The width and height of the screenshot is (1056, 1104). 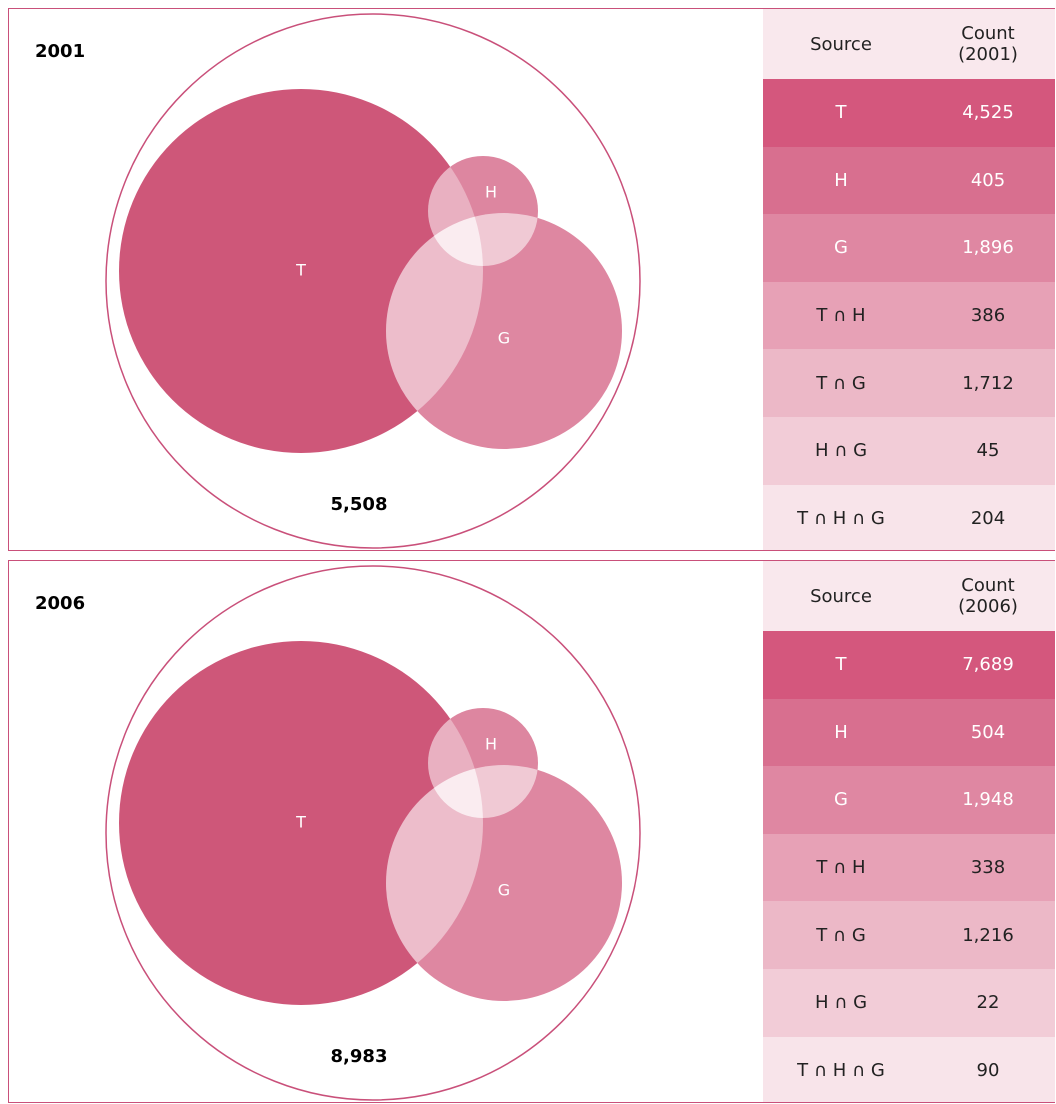 What do you see at coordinates (909, 1069) in the screenshot?
I see `table-row: T ∩ H ∩ G 90` at bounding box center [909, 1069].